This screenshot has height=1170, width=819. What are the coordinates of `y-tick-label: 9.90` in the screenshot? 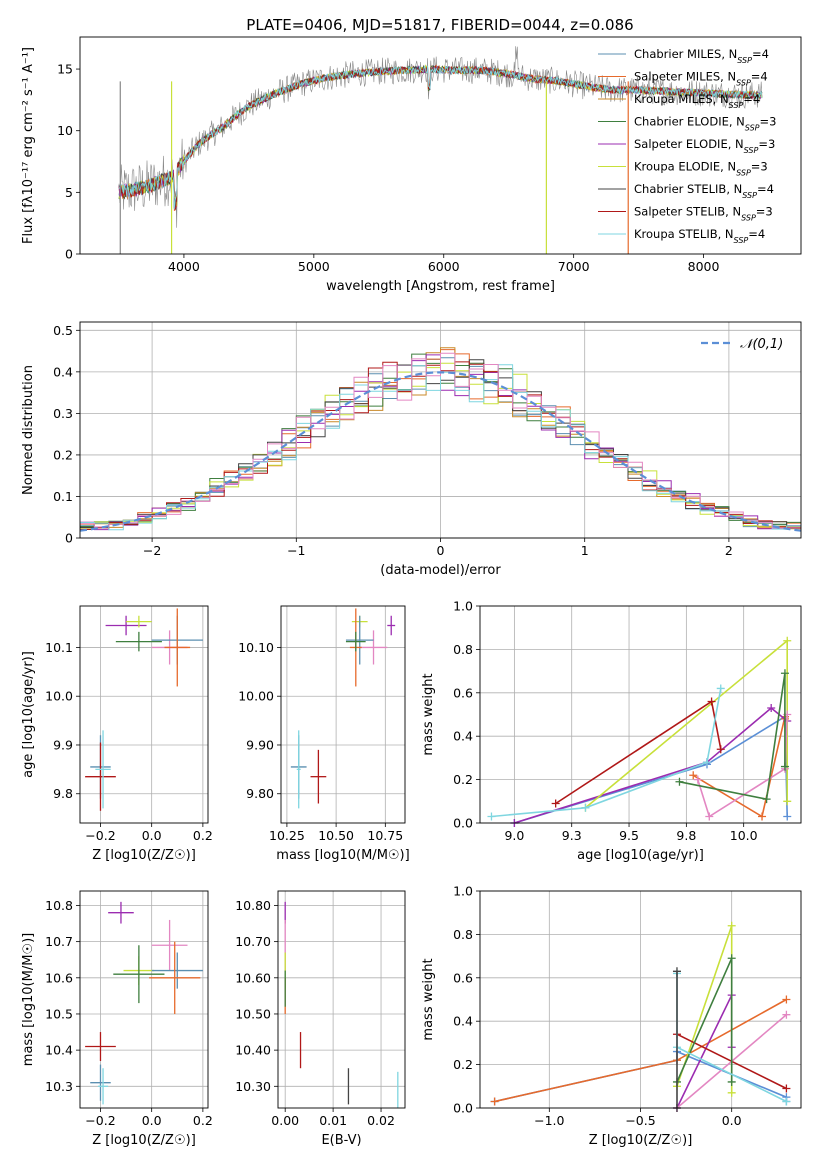 It's located at (260, 744).